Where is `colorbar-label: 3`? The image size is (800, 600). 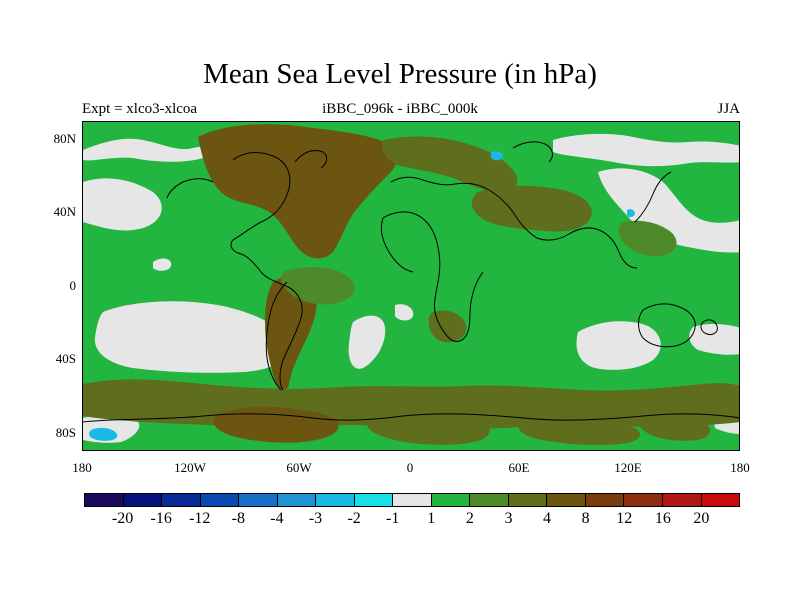
colorbar-label: 3 is located at coordinates (508, 518).